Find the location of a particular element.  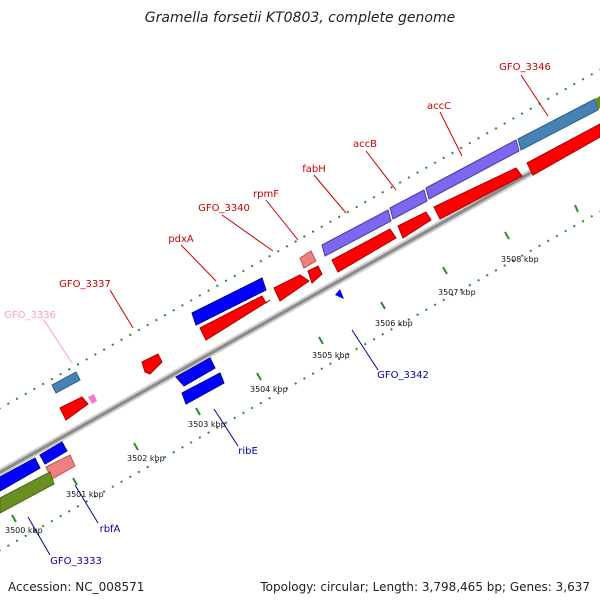

gene-label-fabH: fabH is located at coordinates (314, 169).